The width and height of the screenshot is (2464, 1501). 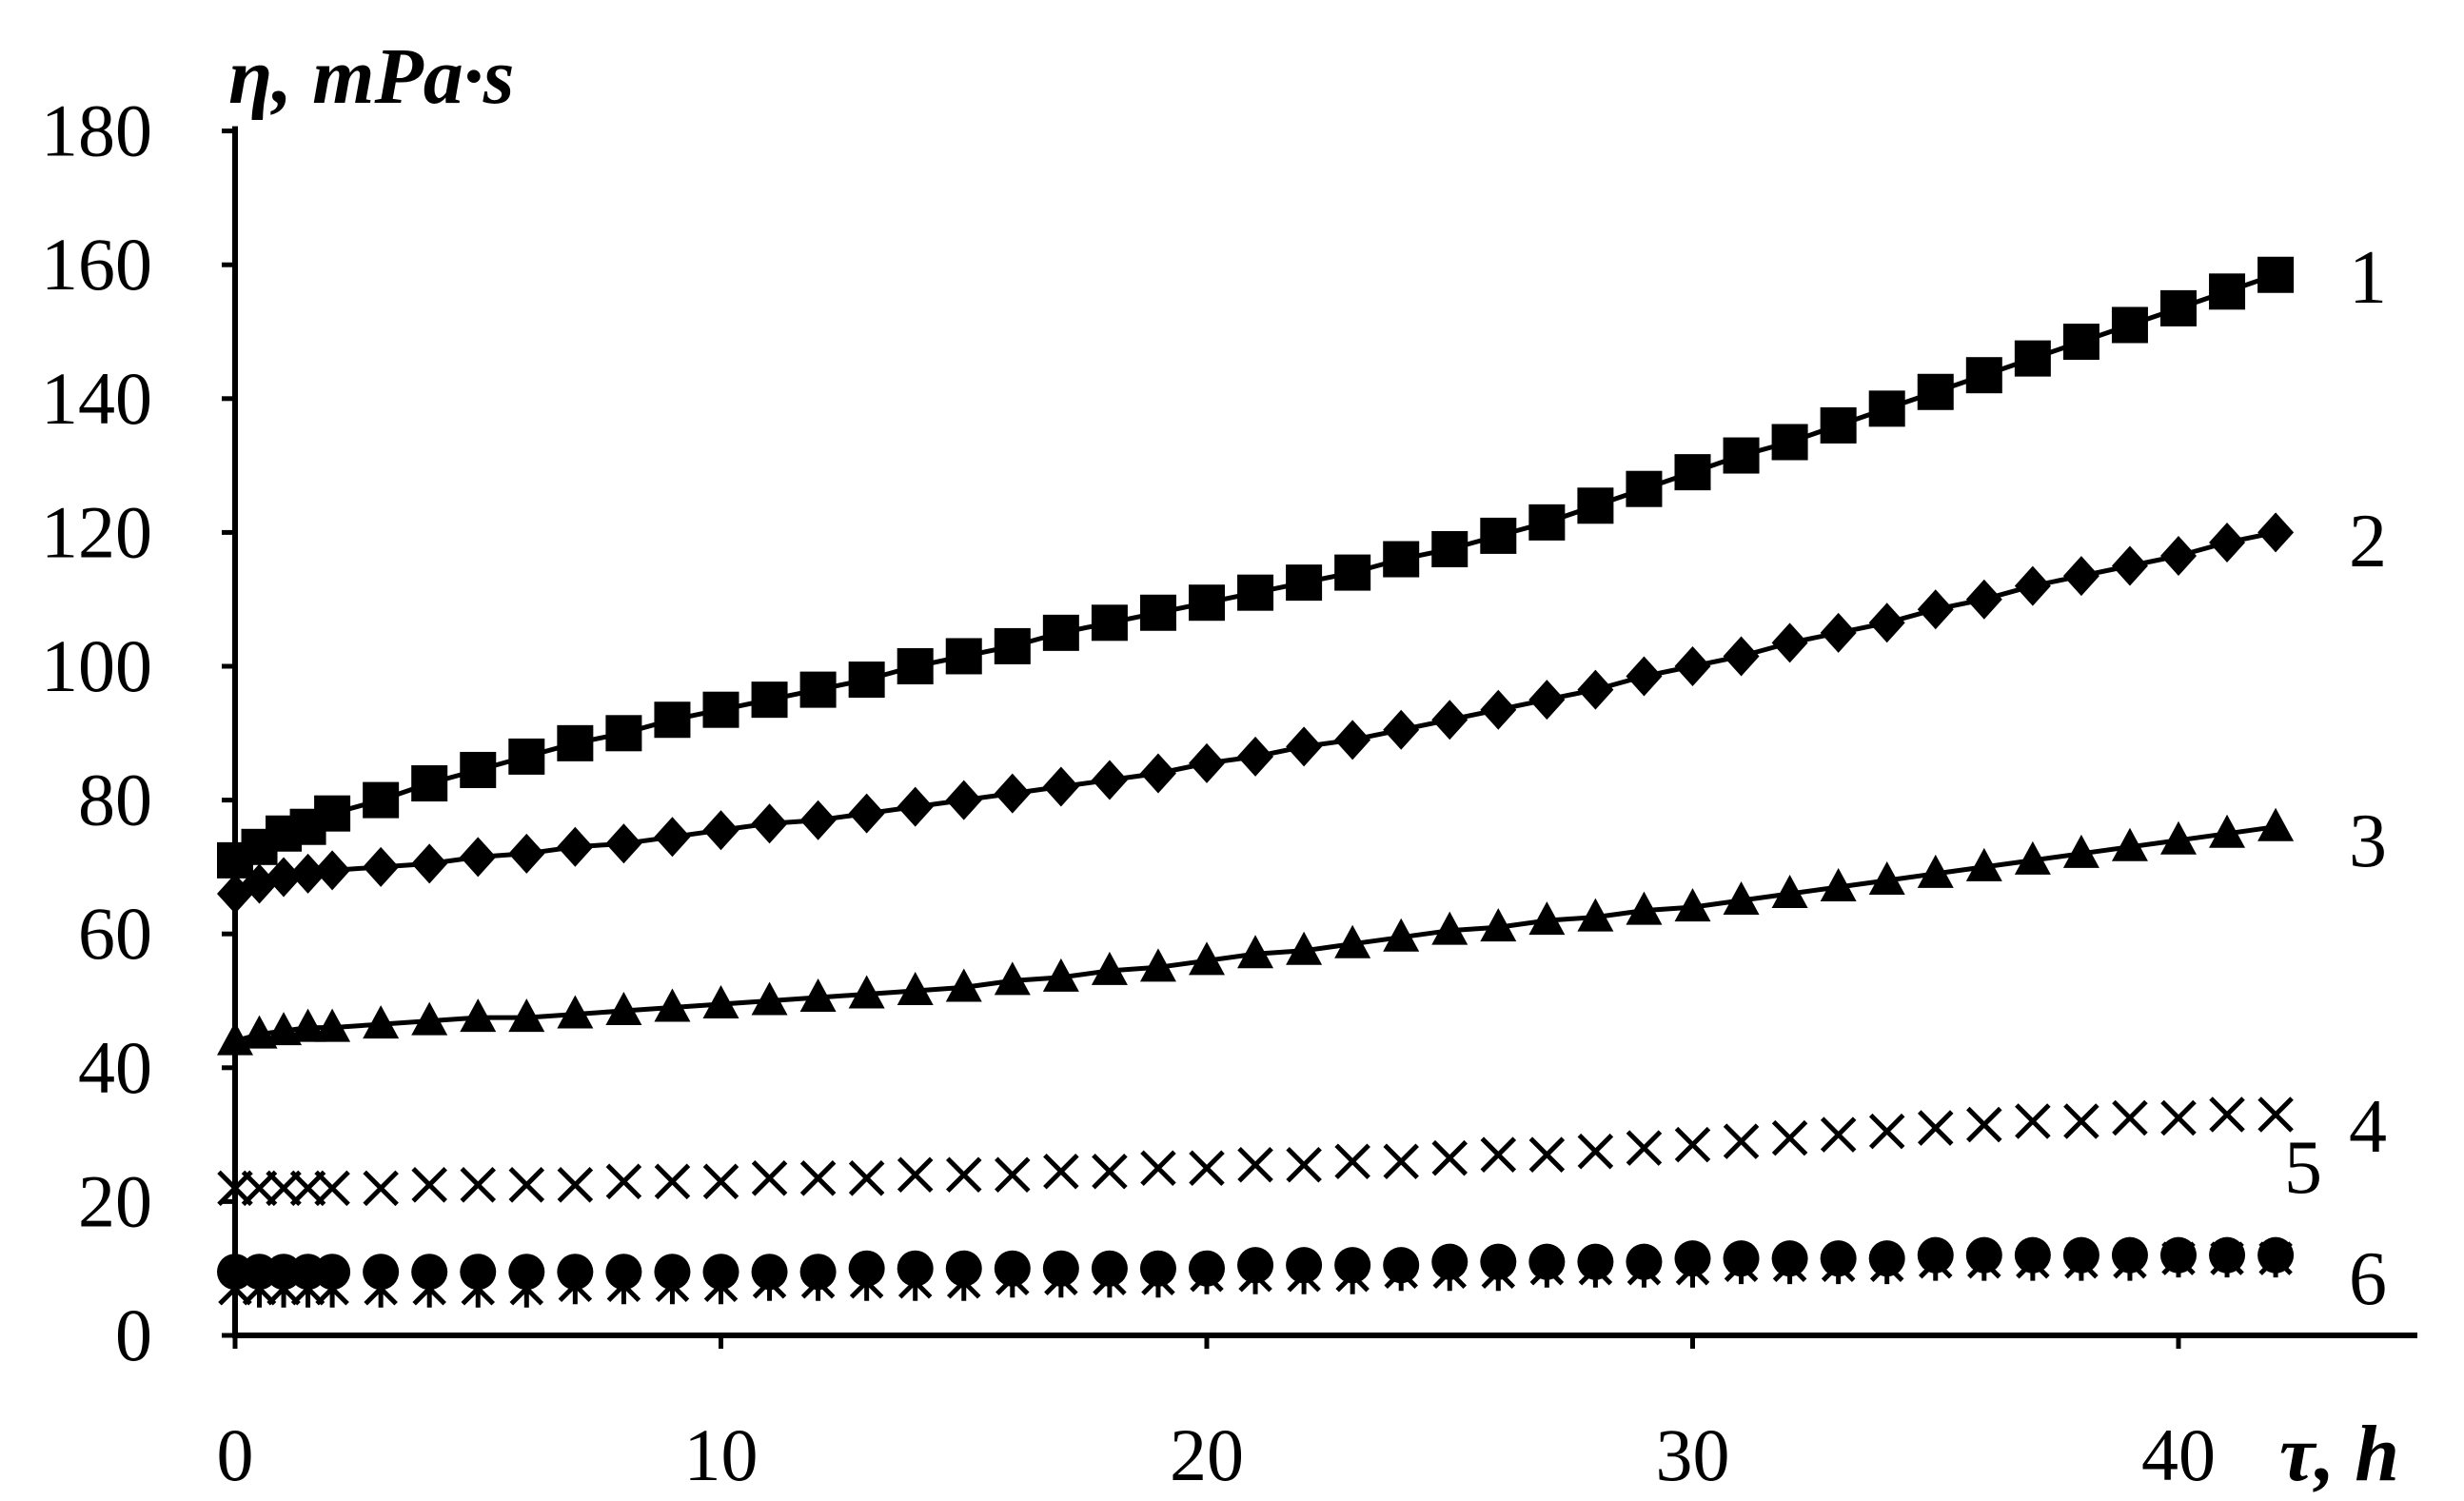 What do you see at coordinates (721, 1454) in the screenshot?
I see `x-tick-label: 10` at bounding box center [721, 1454].